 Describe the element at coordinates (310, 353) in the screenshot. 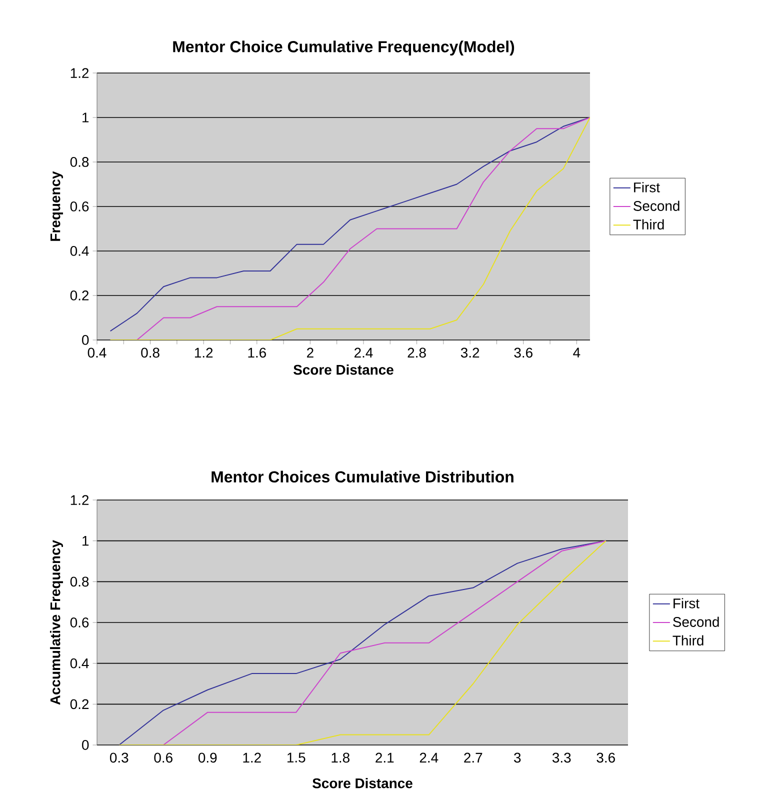

I see `x-tick-label: 2` at that location.